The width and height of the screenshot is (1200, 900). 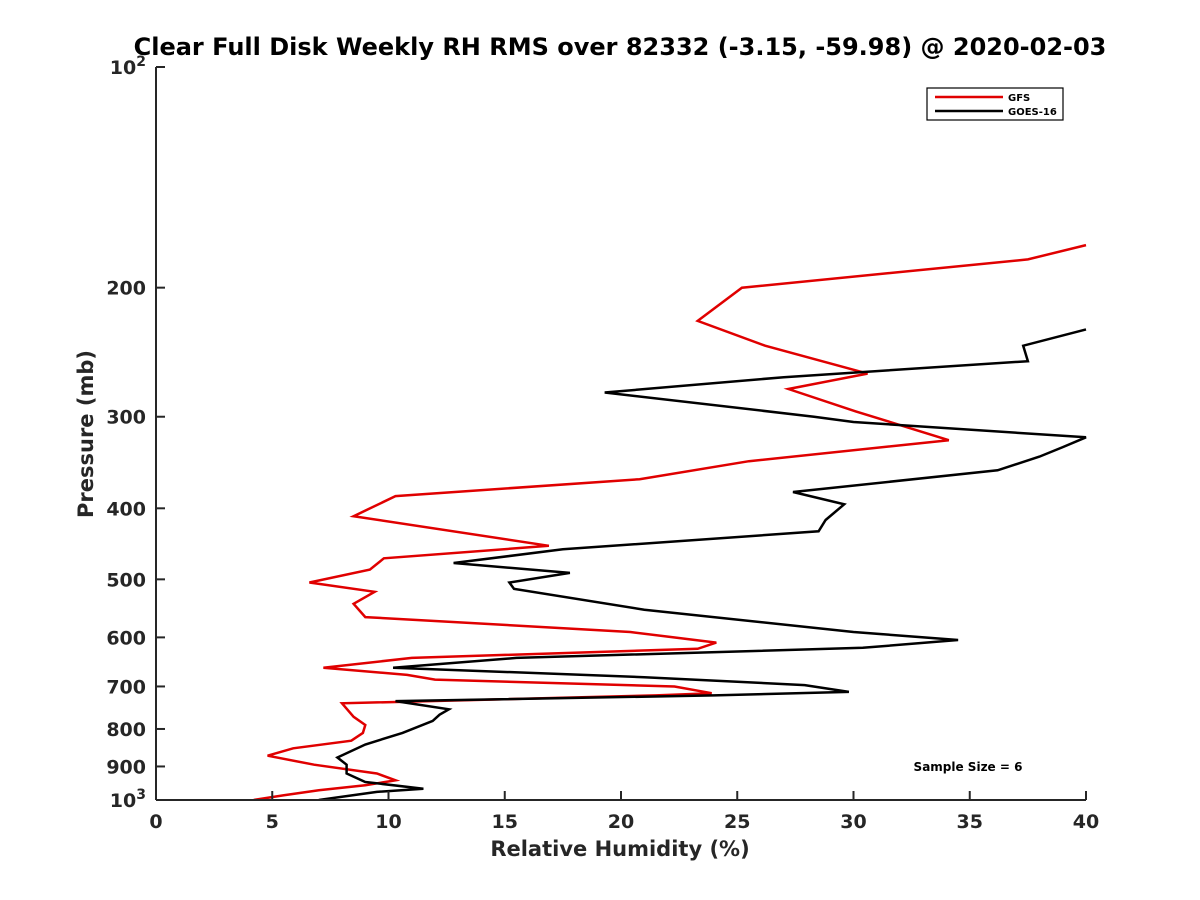 What do you see at coordinates (853, 822) in the screenshot?
I see `x-tick-label: 30` at bounding box center [853, 822].